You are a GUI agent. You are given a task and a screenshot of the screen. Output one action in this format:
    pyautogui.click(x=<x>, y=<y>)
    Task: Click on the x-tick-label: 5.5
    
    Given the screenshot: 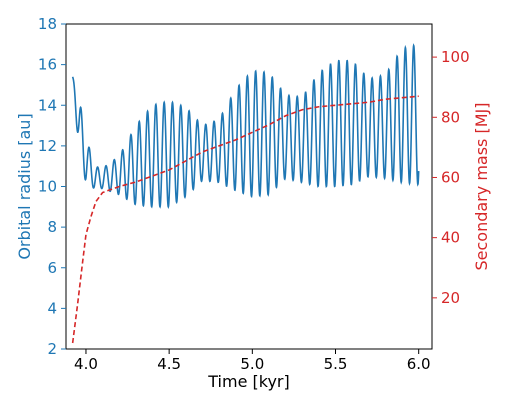 What is the action you would take?
    pyautogui.click(x=336, y=364)
    